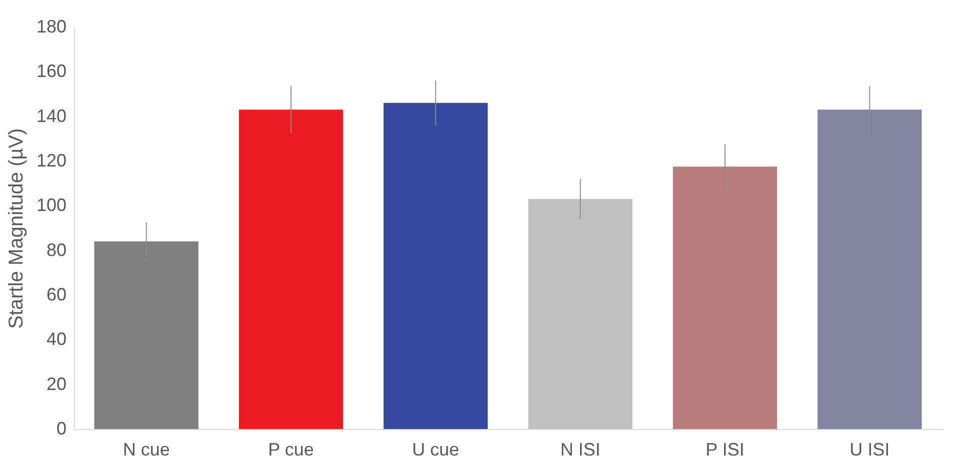 The width and height of the screenshot is (976, 470). I want to click on x-tick-label: N ISI, so click(580, 450).